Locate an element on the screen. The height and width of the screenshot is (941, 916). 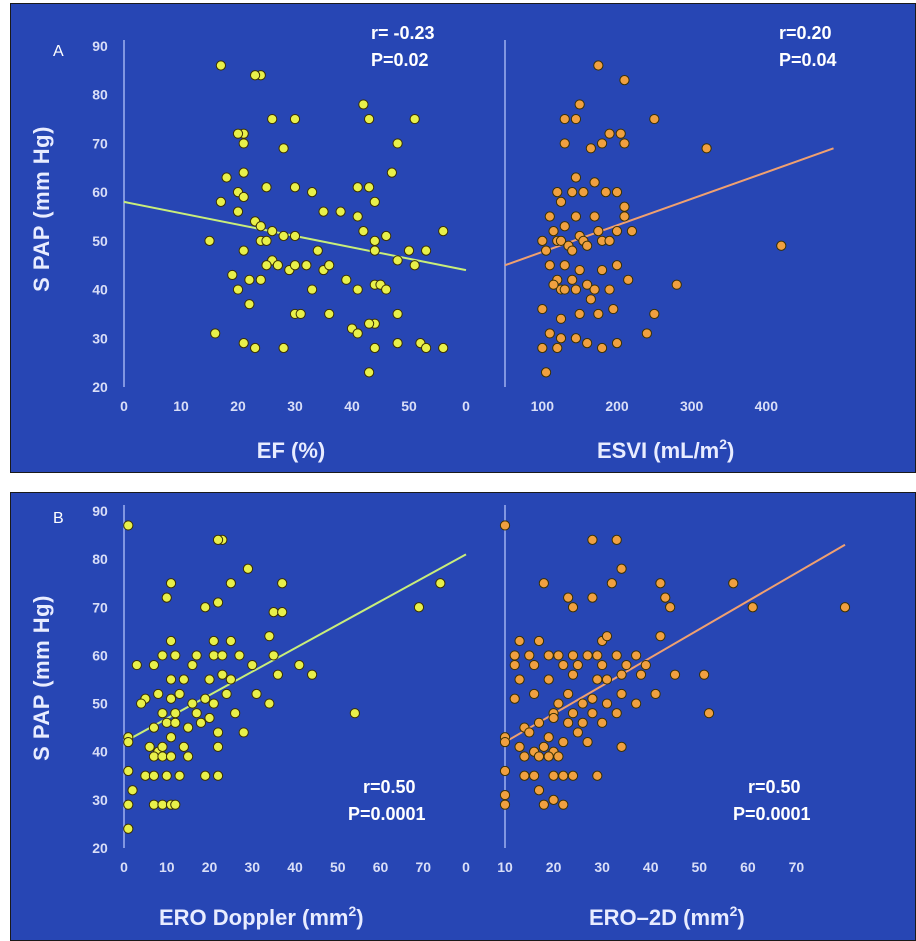
esvi-stat-r: r=0.20 is located at coordinates (805, 33).